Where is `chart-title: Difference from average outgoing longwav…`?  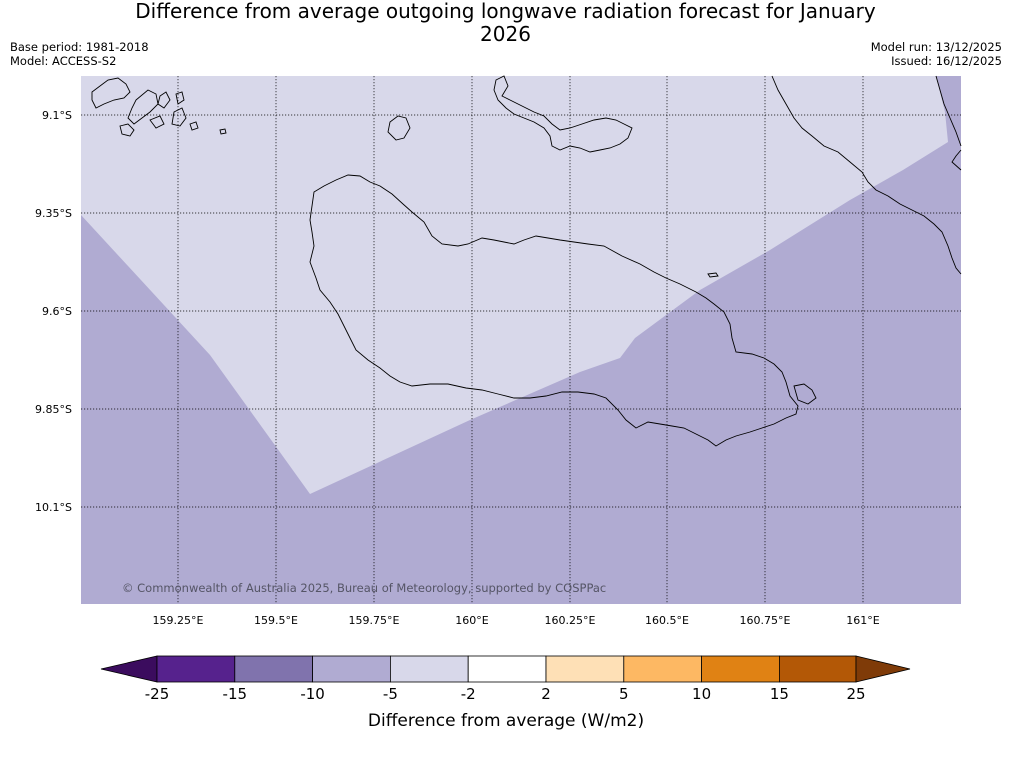 chart-title: Difference from average outgoing longwav… is located at coordinates (505, 23).